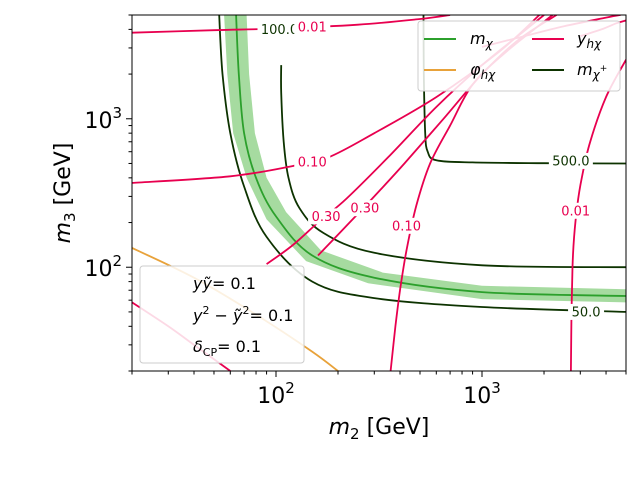 The width and height of the screenshot is (640, 480). I want to click on x-axis-label: m2 [GeV], so click(379, 429).